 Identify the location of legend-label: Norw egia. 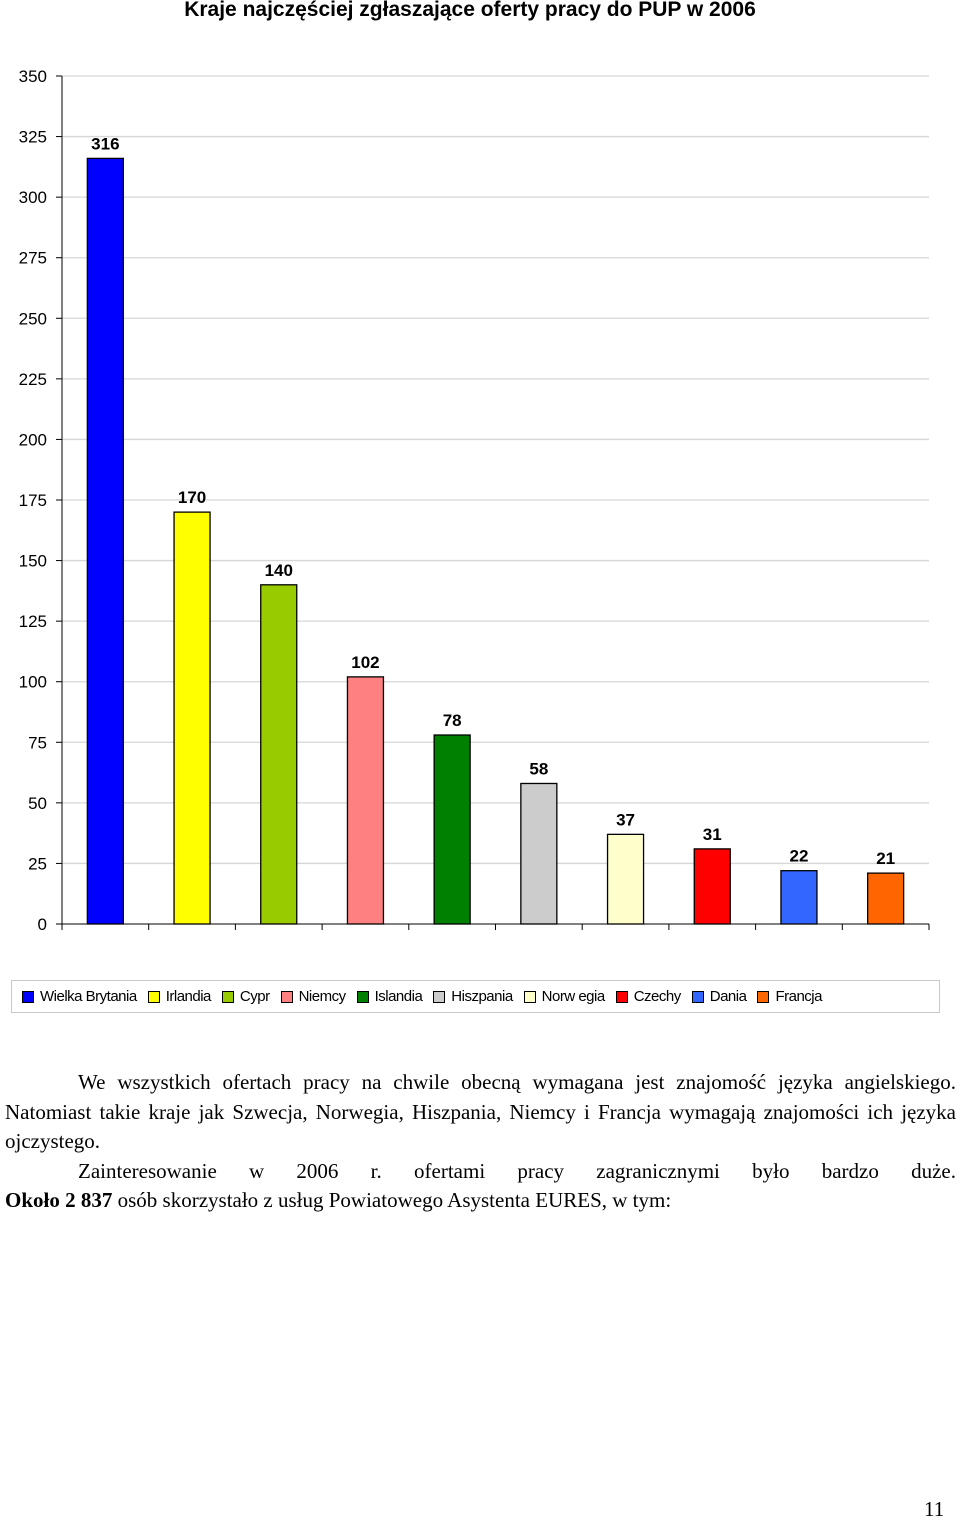
(573, 996).